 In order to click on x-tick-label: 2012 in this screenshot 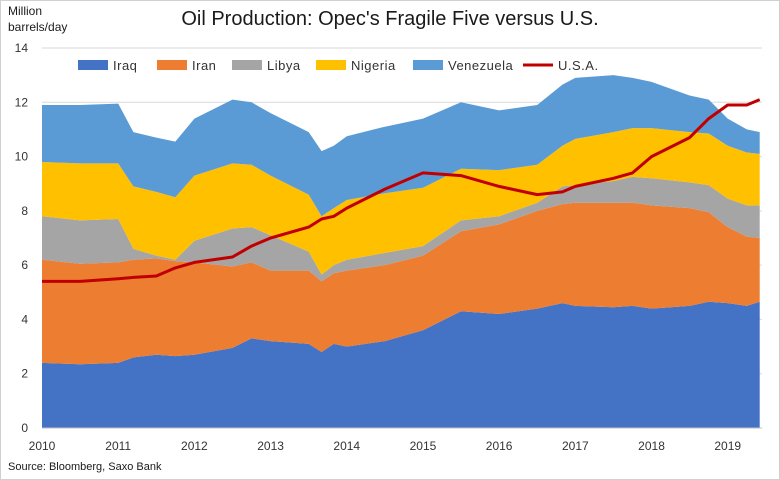, I will do `click(194, 446)`.